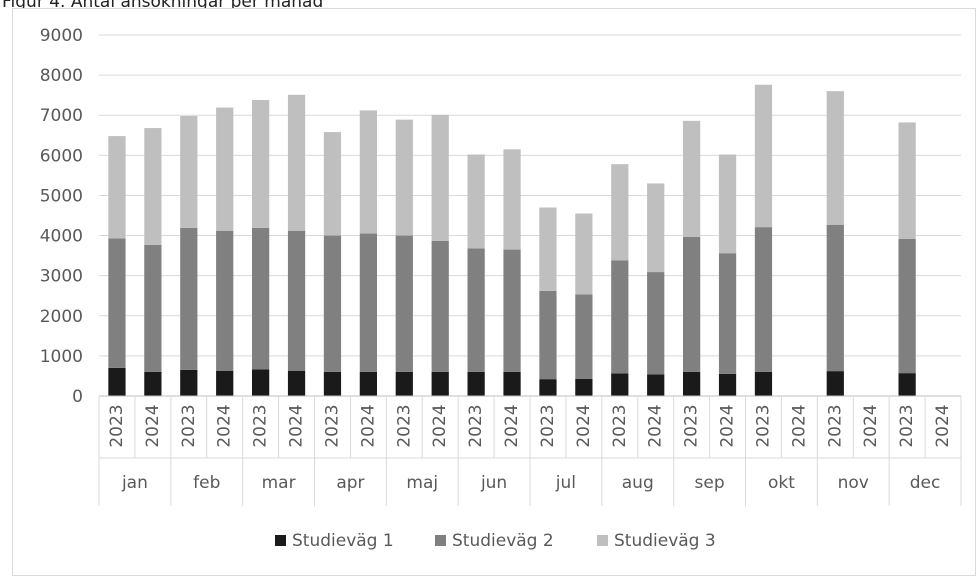 This screenshot has width=977, height=579. I want to click on legend-label: Studieväg 1, so click(343, 541).